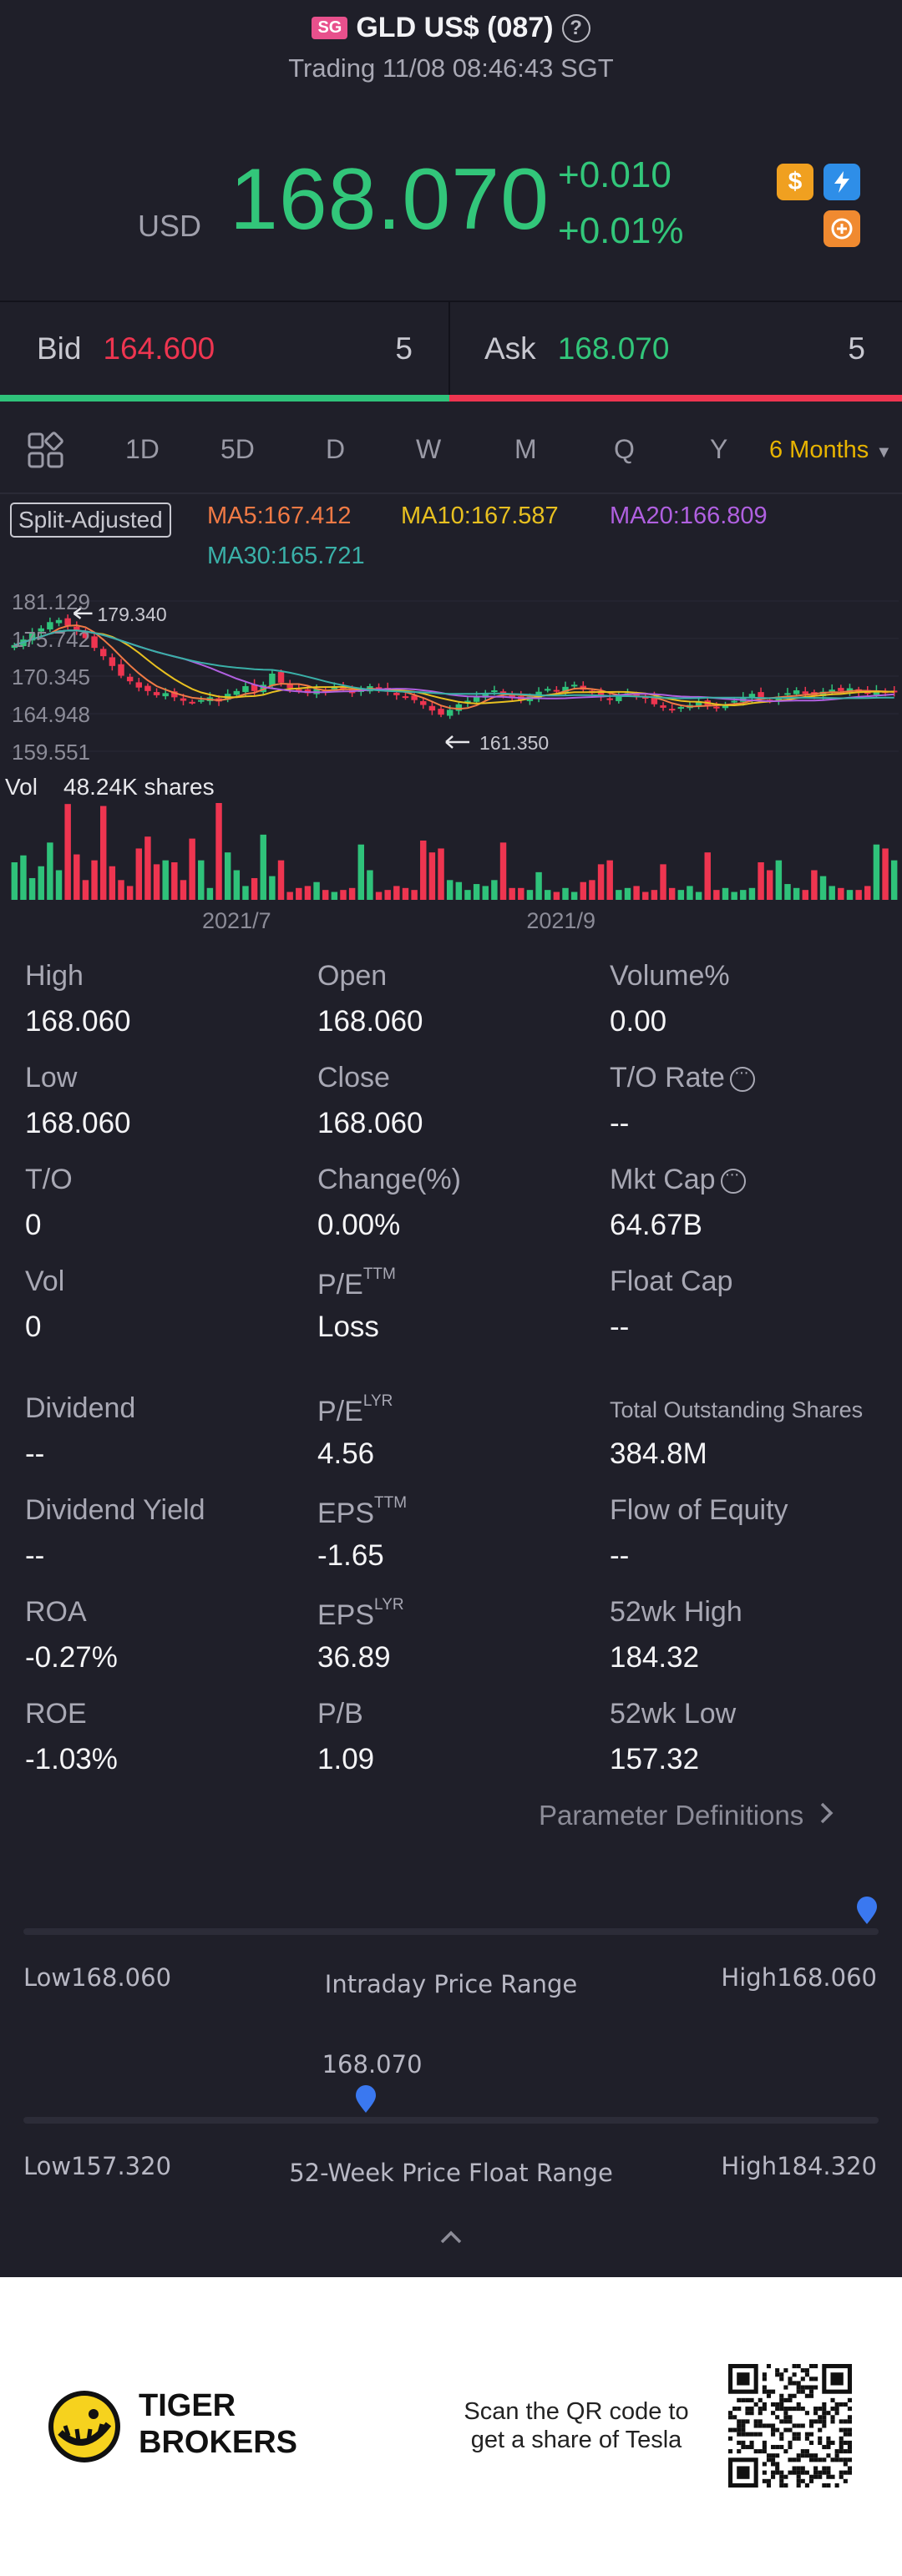 This screenshot has height=2576, width=902. I want to click on x-tick-label: 2021/7, so click(236, 921).